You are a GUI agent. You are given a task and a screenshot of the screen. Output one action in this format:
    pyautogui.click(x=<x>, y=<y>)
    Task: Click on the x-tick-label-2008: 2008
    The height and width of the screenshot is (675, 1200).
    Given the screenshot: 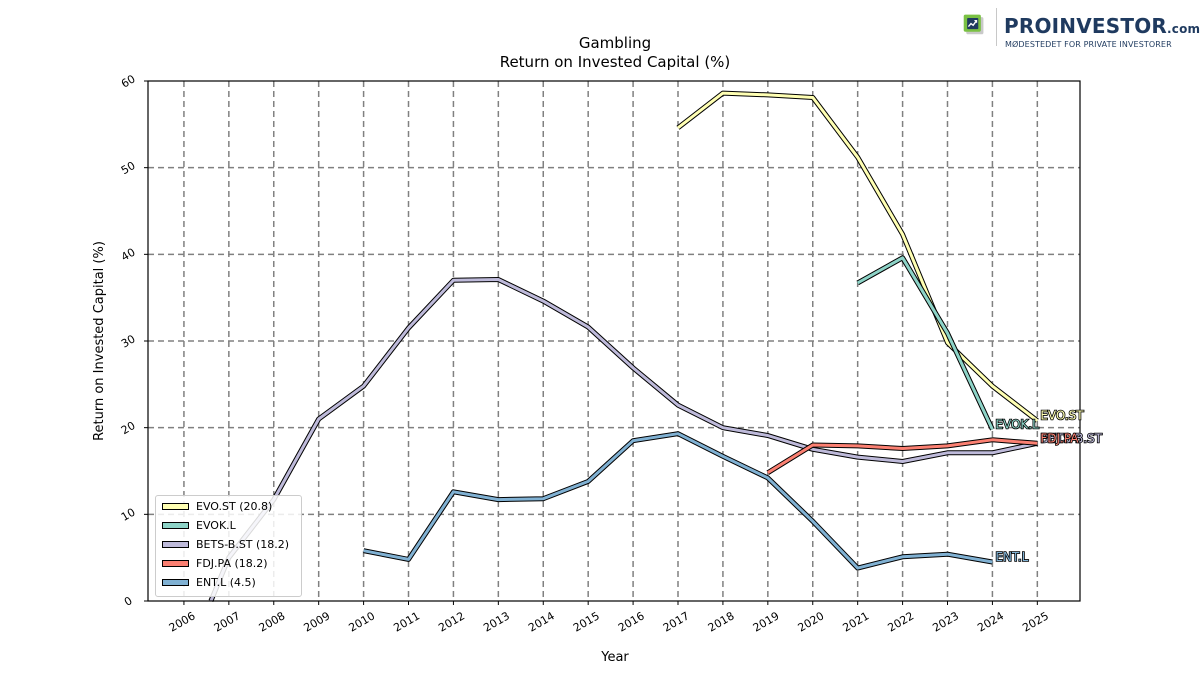 What is the action you would take?
    pyautogui.click(x=272, y=621)
    